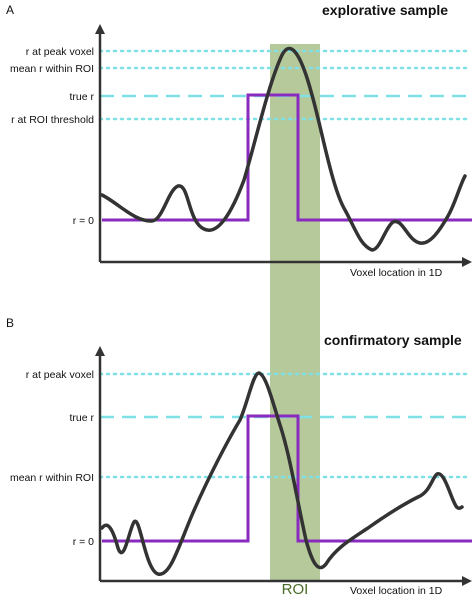 This screenshot has height=598, width=474. Describe the element at coordinates (385, 10) in the screenshot. I see `panel-a-heading: explorative sample` at that location.